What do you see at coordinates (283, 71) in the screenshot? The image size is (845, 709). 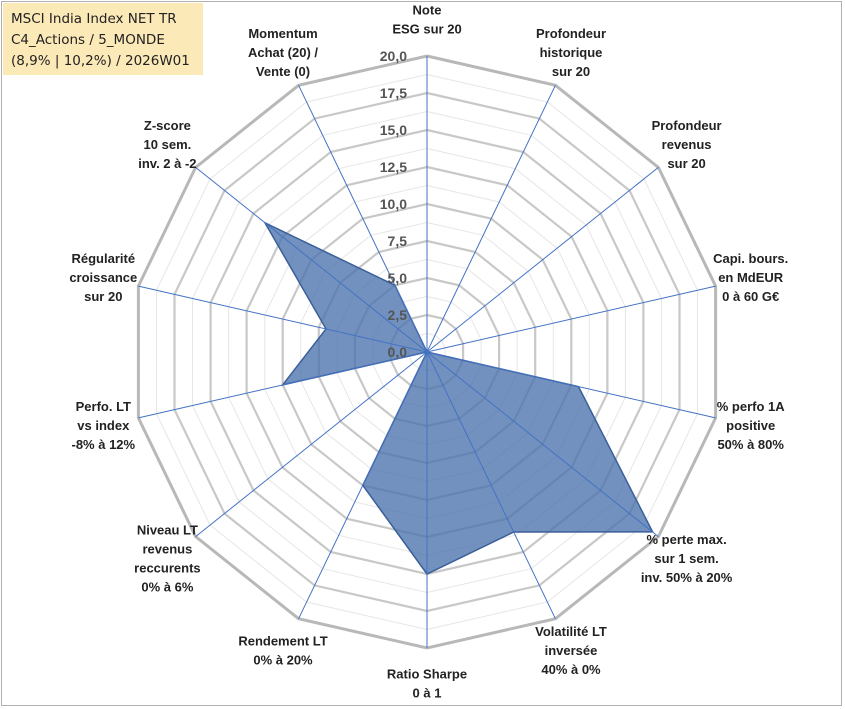 I see `axis-label-line: Vente (0)` at bounding box center [283, 71].